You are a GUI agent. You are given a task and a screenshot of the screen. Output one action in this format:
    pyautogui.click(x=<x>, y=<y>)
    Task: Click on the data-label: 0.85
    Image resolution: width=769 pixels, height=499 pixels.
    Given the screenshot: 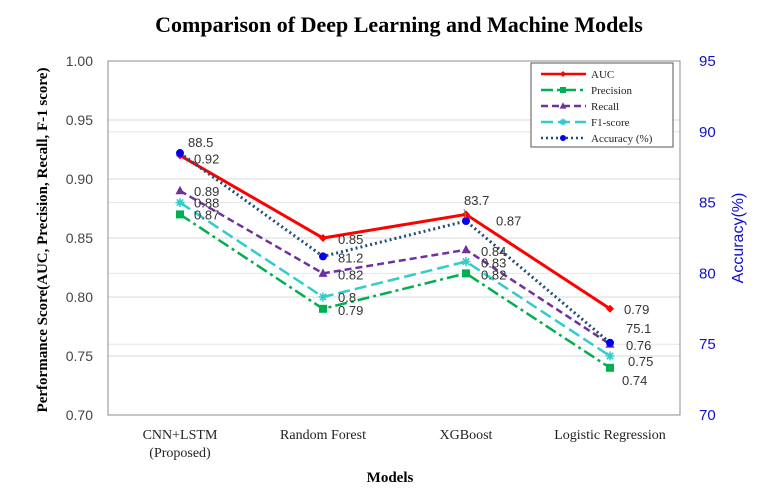 What is the action you would take?
    pyautogui.click(x=350, y=239)
    